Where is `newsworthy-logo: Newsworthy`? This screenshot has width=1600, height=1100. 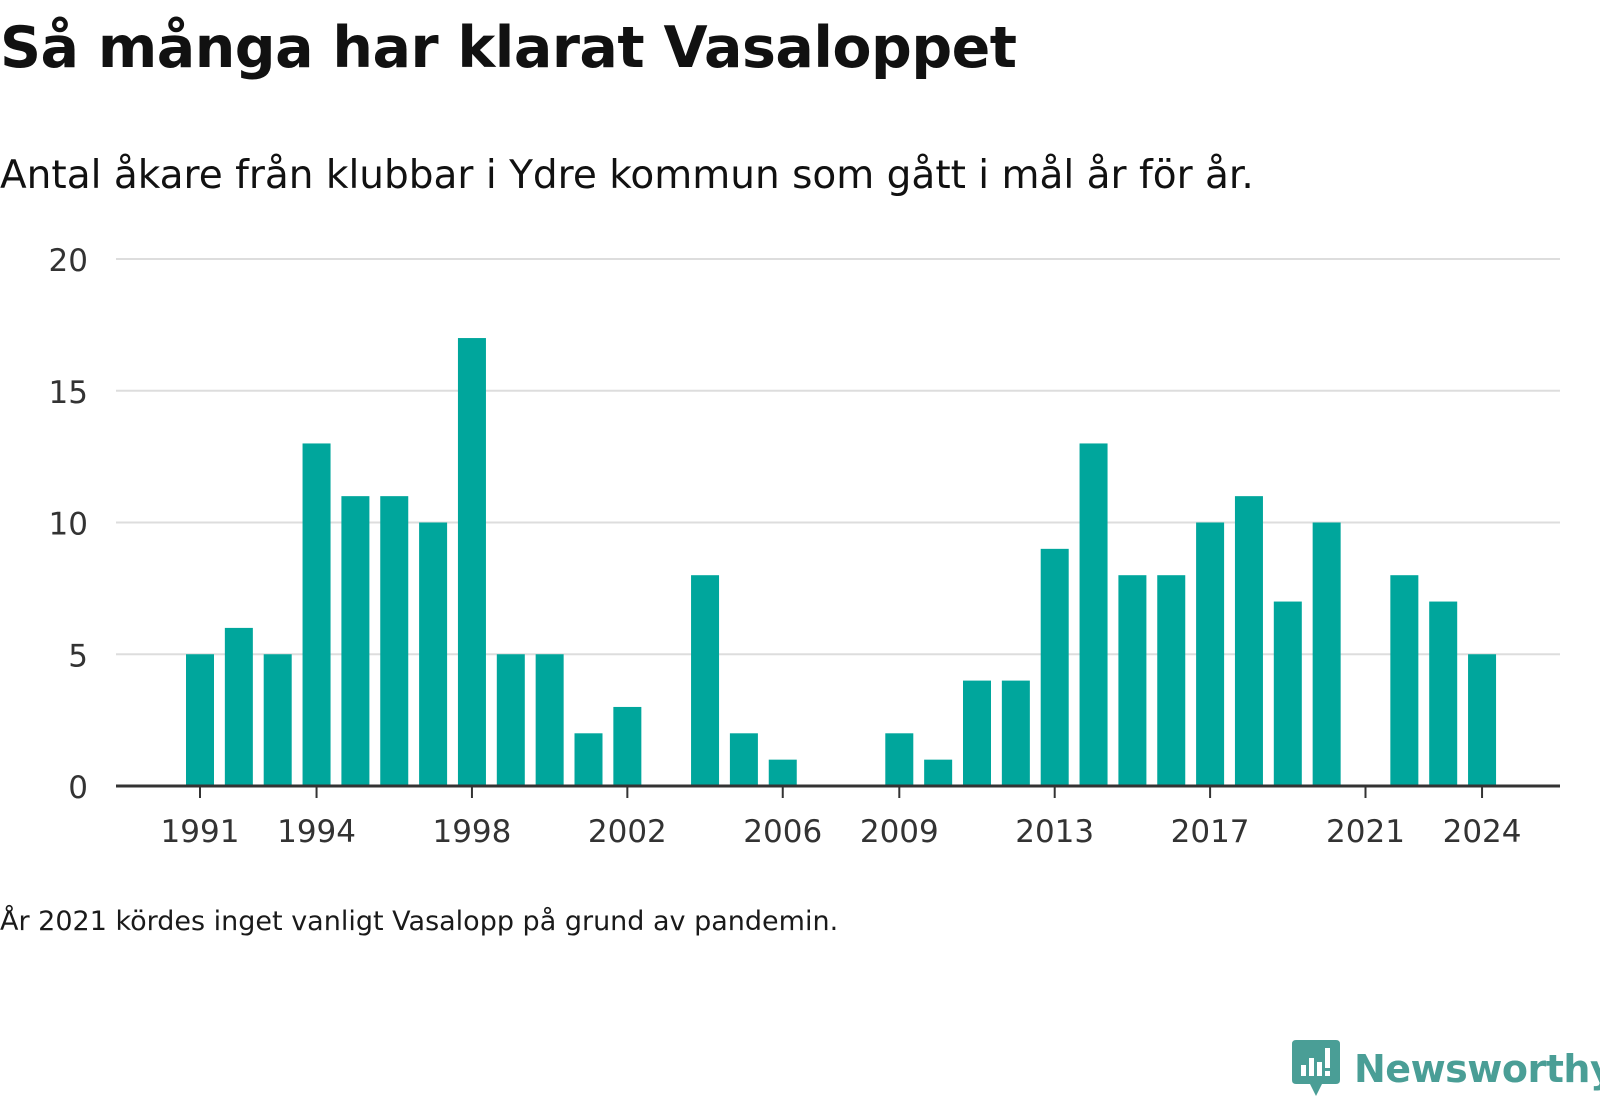 newsworthy-logo: Newsworthy is located at coordinates (1446, 1069).